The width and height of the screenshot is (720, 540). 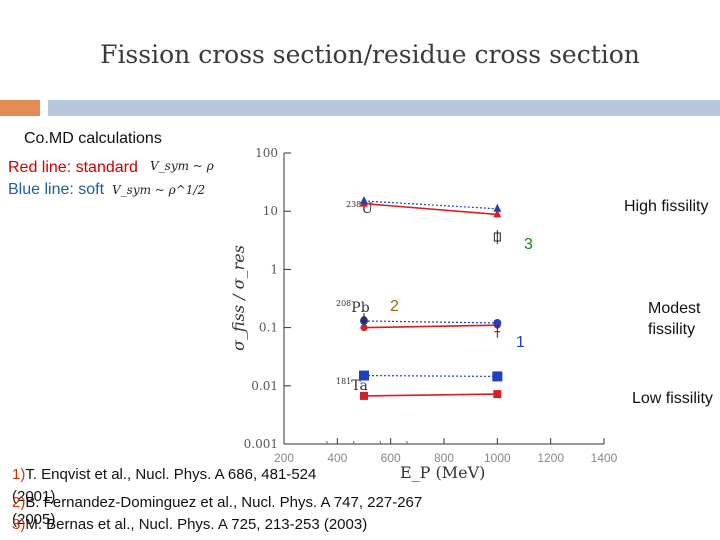 What do you see at coordinates (284, 458) in the screenshot?
I see `x-tick-label: 200` at bounding box center [284, 458].